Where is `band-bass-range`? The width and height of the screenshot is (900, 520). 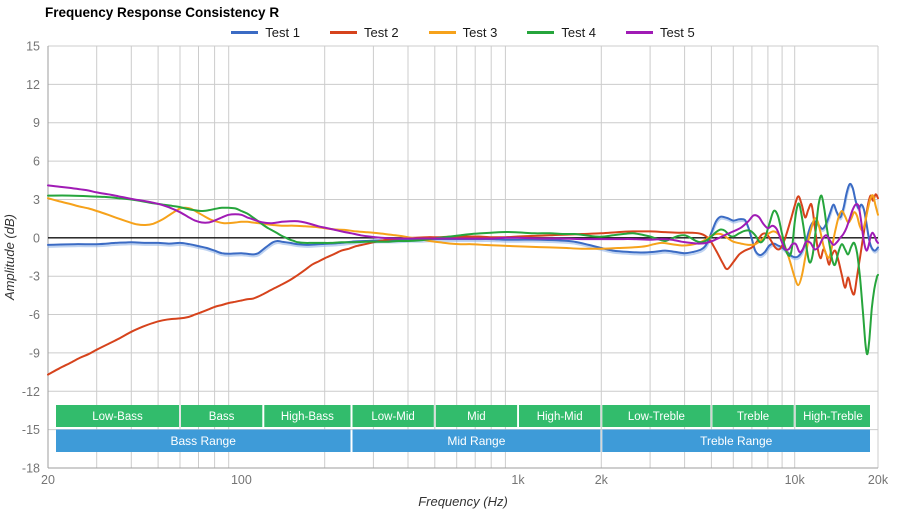 band-bass-range is located at coordinates (203, 440).